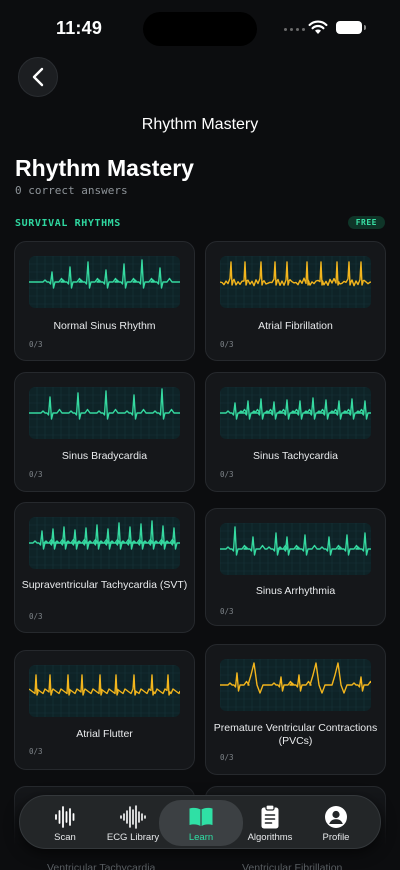 The height and width of the screenshot is (870, 400). What do you see at coordinates (79, 28) in the screenshot?
I see `status-time: 11:49` at bounding box center [79, 28].